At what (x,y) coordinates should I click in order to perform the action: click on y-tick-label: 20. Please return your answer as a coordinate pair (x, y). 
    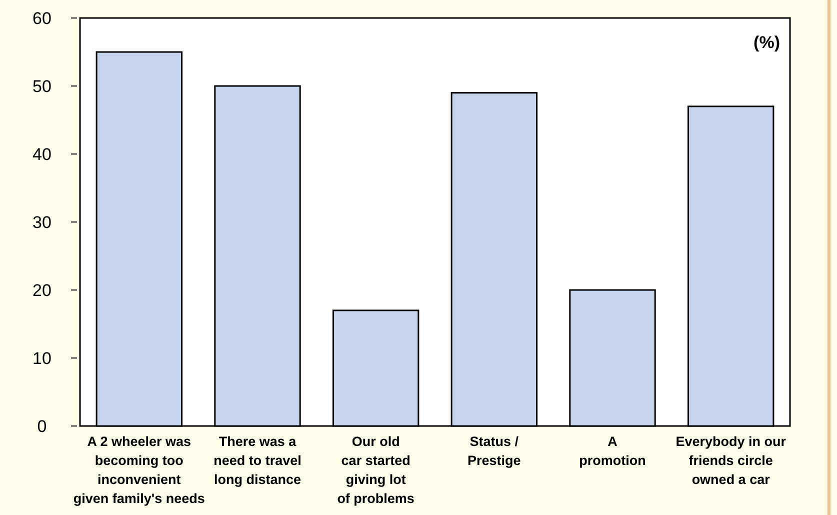
    Looking at the image, I should click on (42, 290).